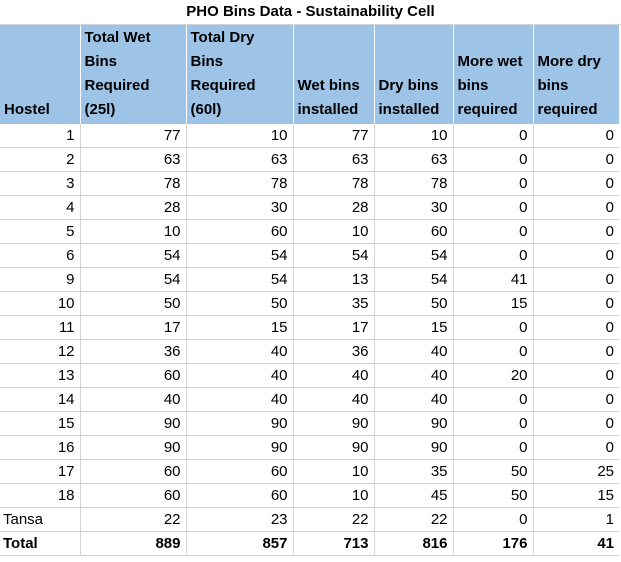 This screenshot has height=562, width=621. I want to click on header-total-dry-bins: Total Dry Bins Required (60l), so click(240, 74).